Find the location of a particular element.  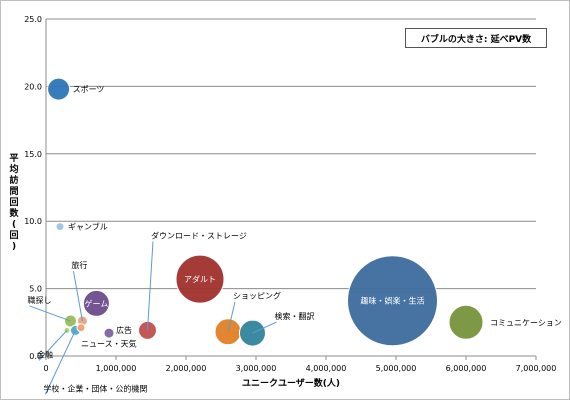

y-tick-label: 15.0 is located at coordinates (33, 154).